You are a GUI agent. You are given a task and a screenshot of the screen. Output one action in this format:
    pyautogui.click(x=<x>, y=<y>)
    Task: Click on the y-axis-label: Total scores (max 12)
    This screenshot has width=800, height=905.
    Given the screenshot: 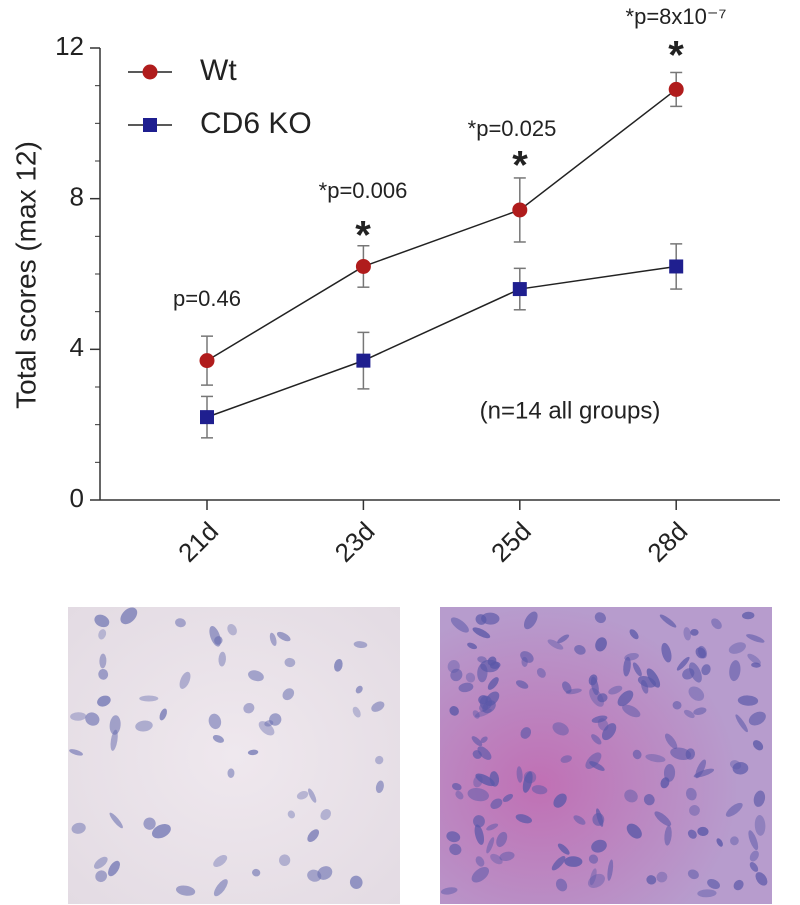 What is the action you would take?
    pyautogui.click(x=25, y=275)
    